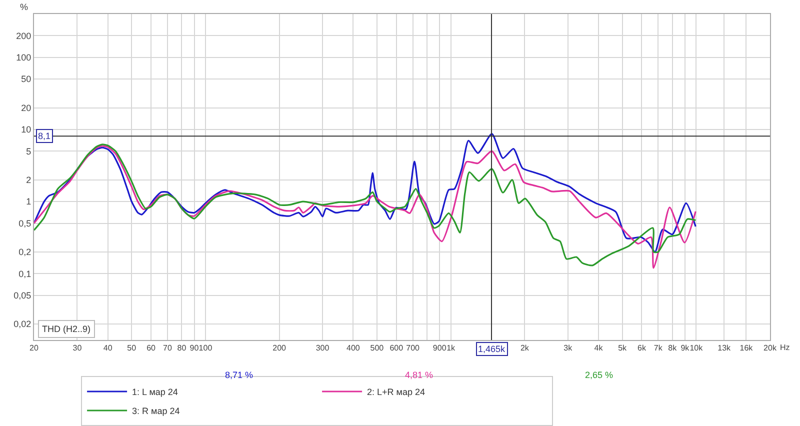  Describe the element at coordinates (156, 411) in the screenshot. I see `legend-label: 3: R мар 24` at that location.